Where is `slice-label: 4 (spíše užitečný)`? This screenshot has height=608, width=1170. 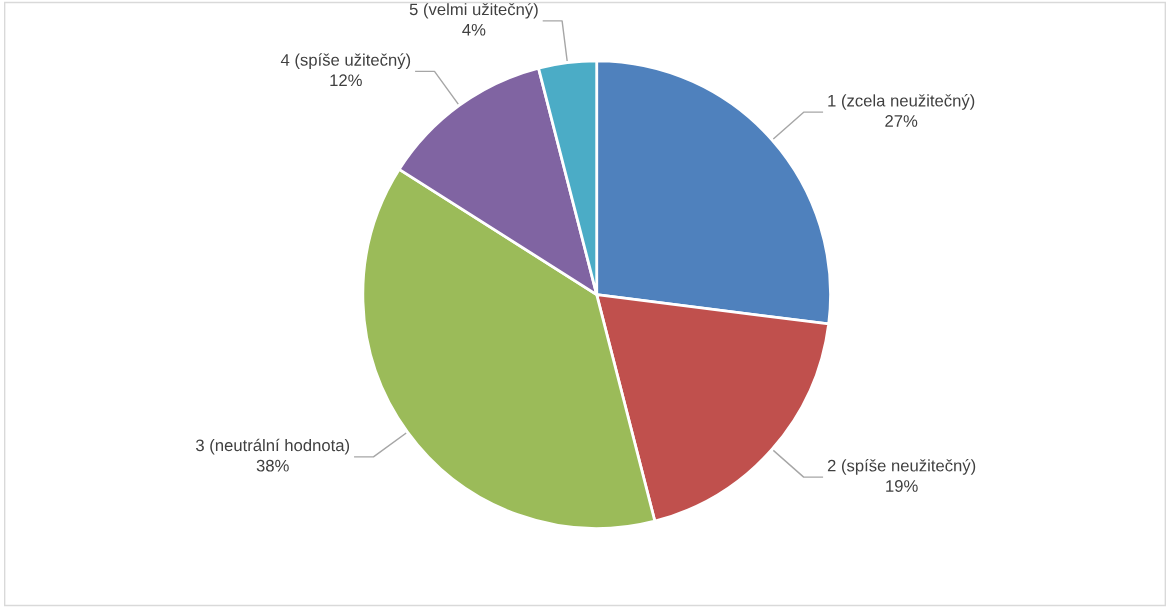
slice-label: 4 (spíše užitečný) is located at coordinates (345, 61).